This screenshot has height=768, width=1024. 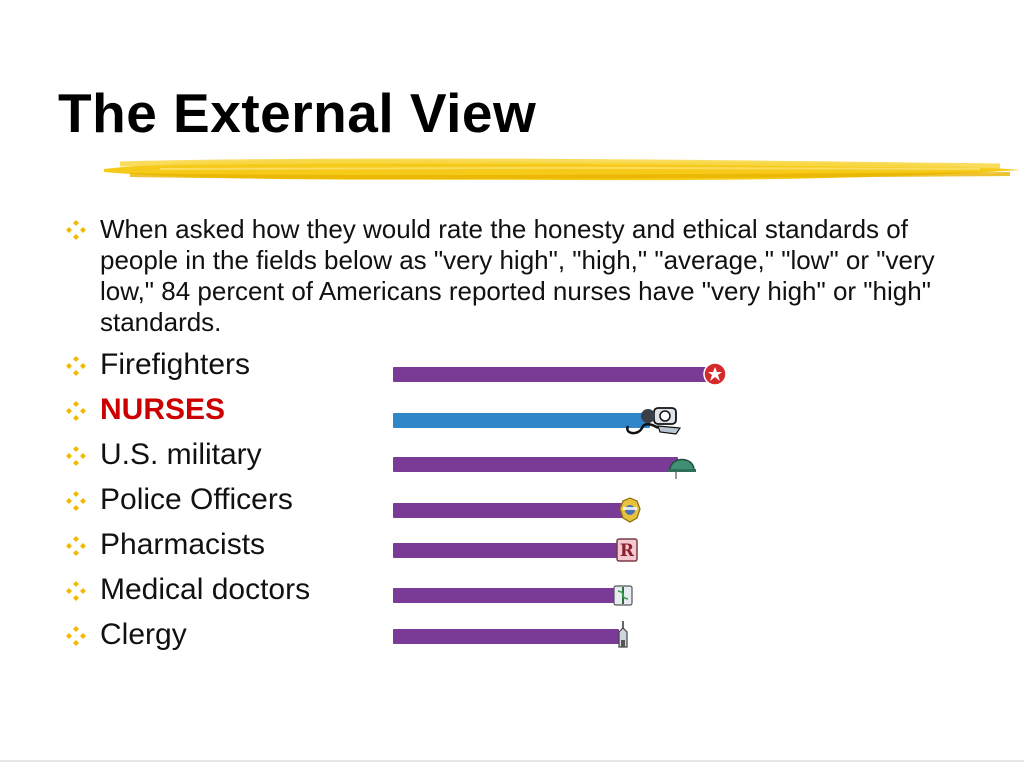 What do you see at coordinates (521, 420) in the screenshot?
I see `bar-nurses` at bounding box center [521, 420].